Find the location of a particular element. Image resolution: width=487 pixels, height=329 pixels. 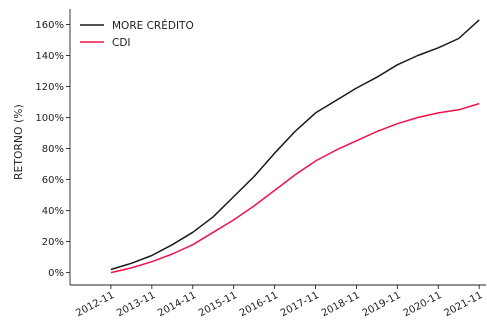

legend: MORE CRÉDITO CDI is located at coordinates (137, 34).